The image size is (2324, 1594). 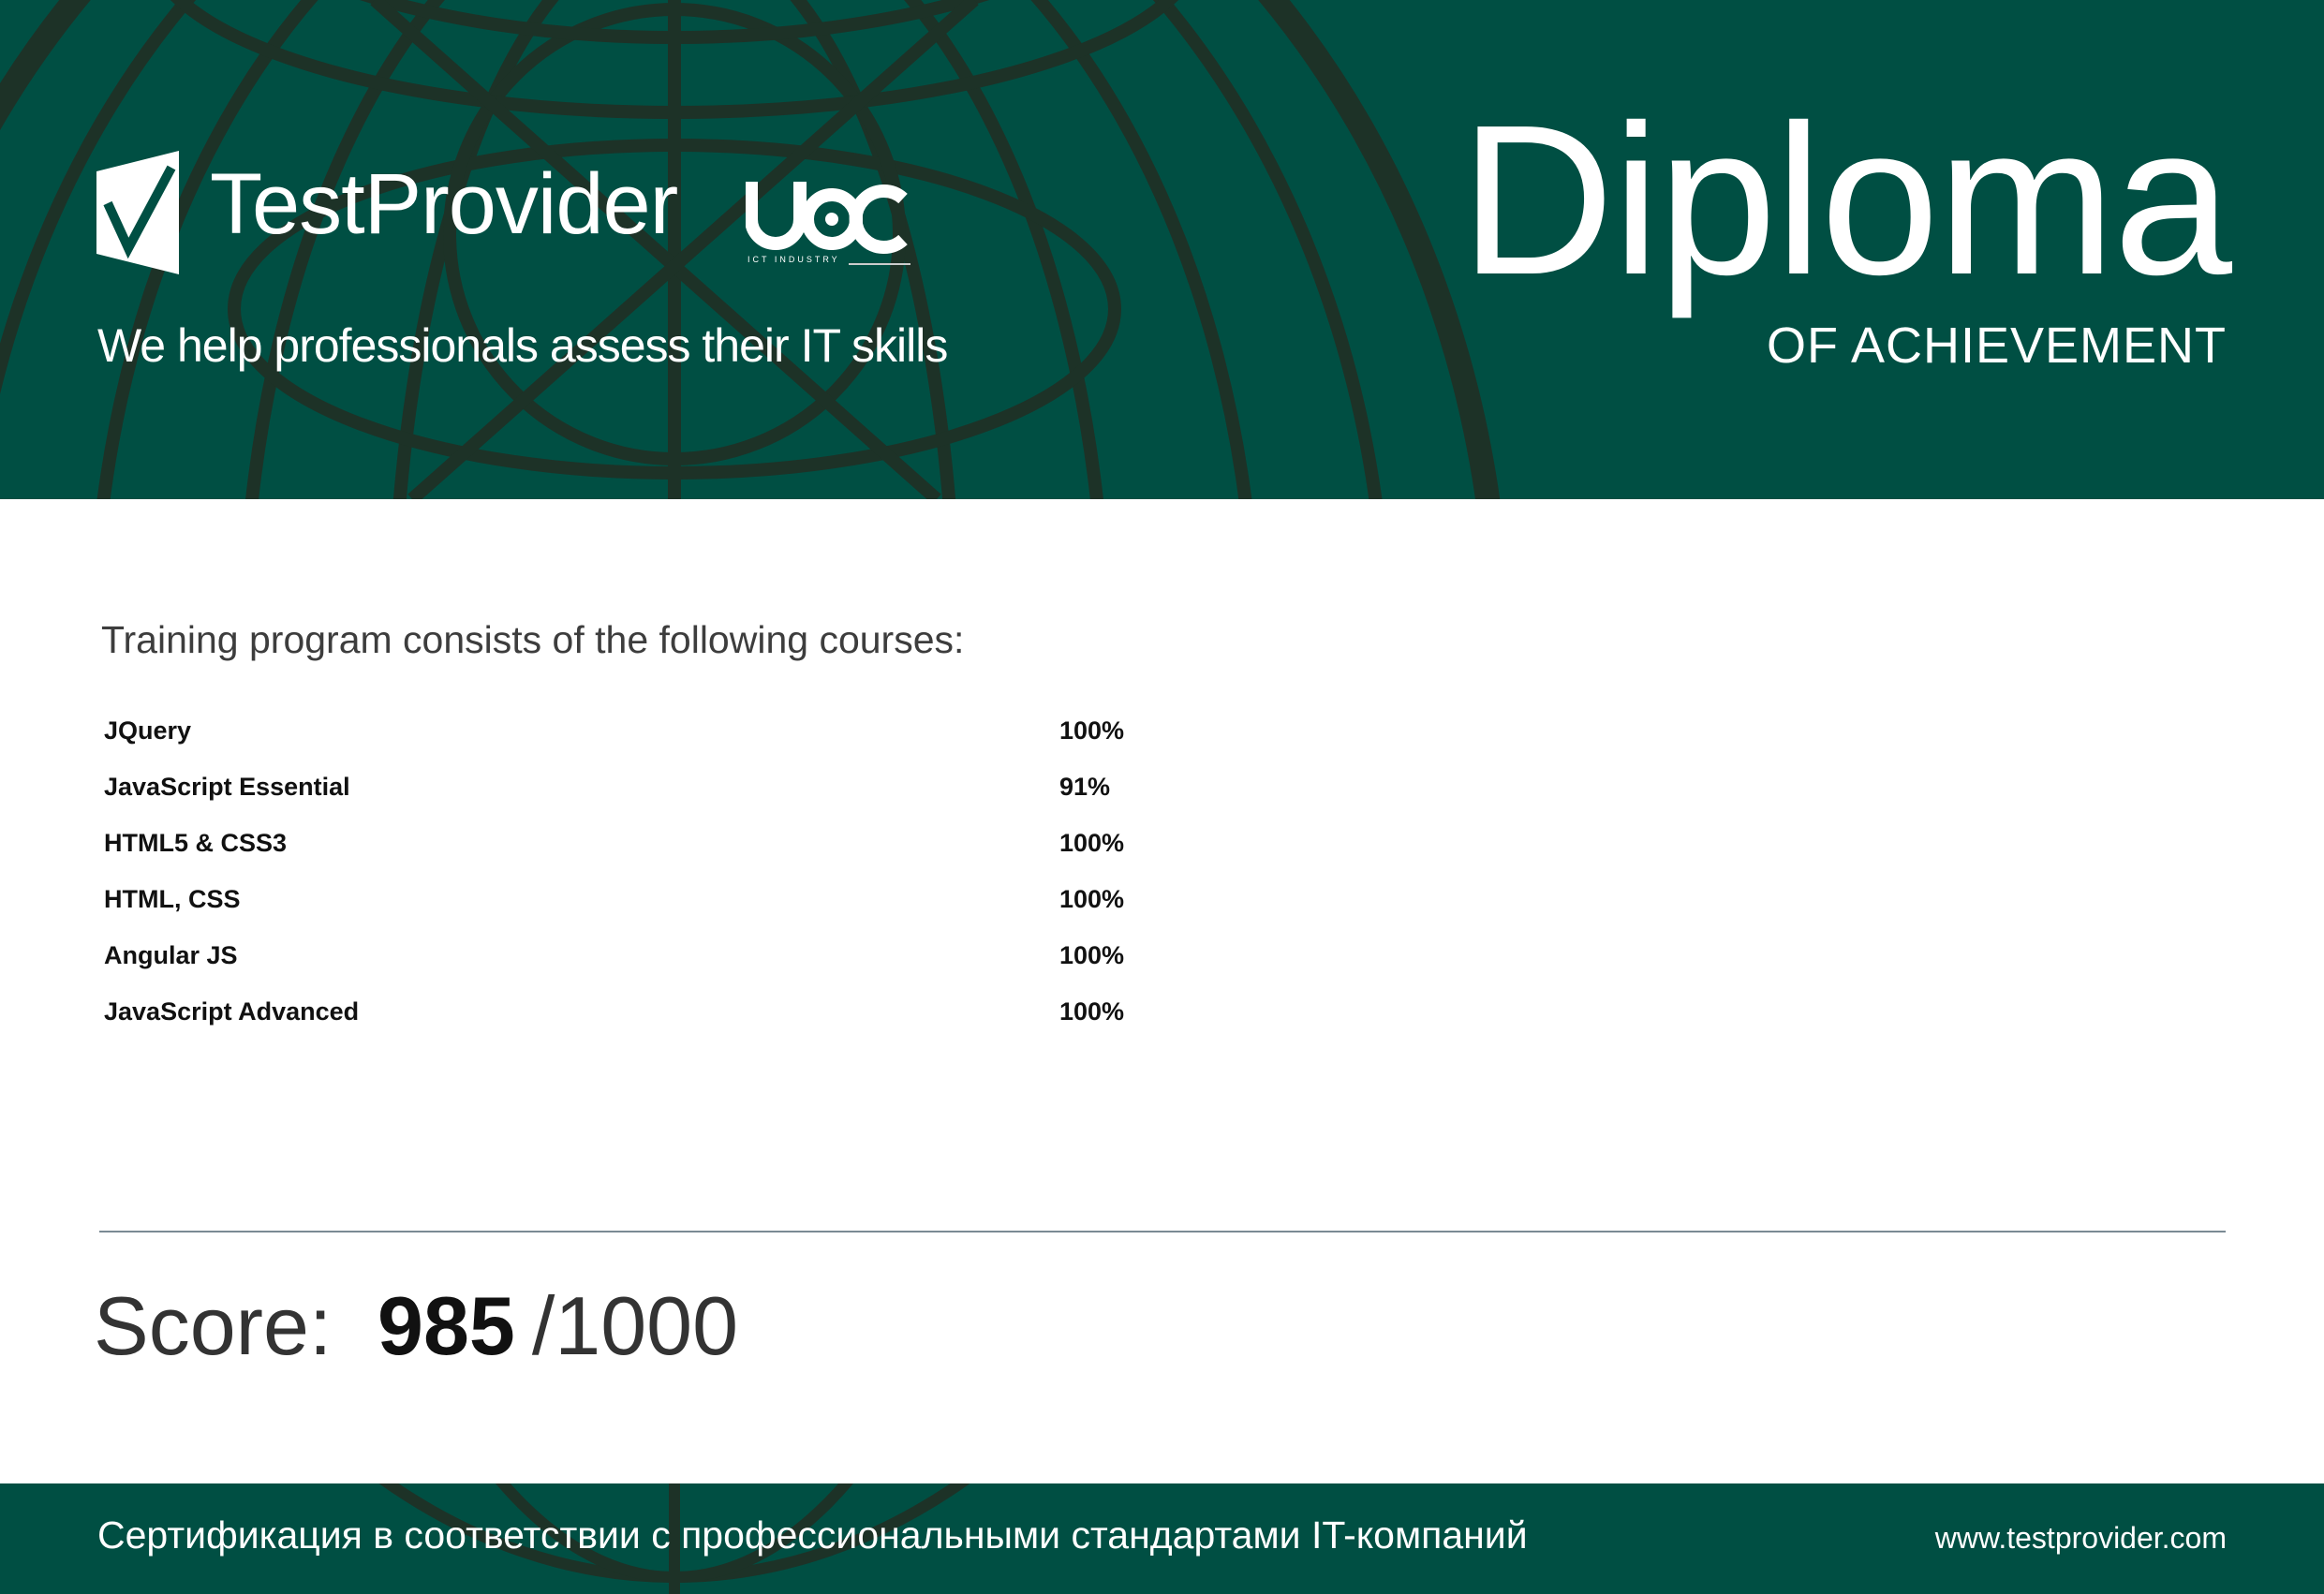 What do you see at coordinates (227, 786) in the screenshot?
I see `course-name: JavaScript Essential` at bounding box center [227, 786].